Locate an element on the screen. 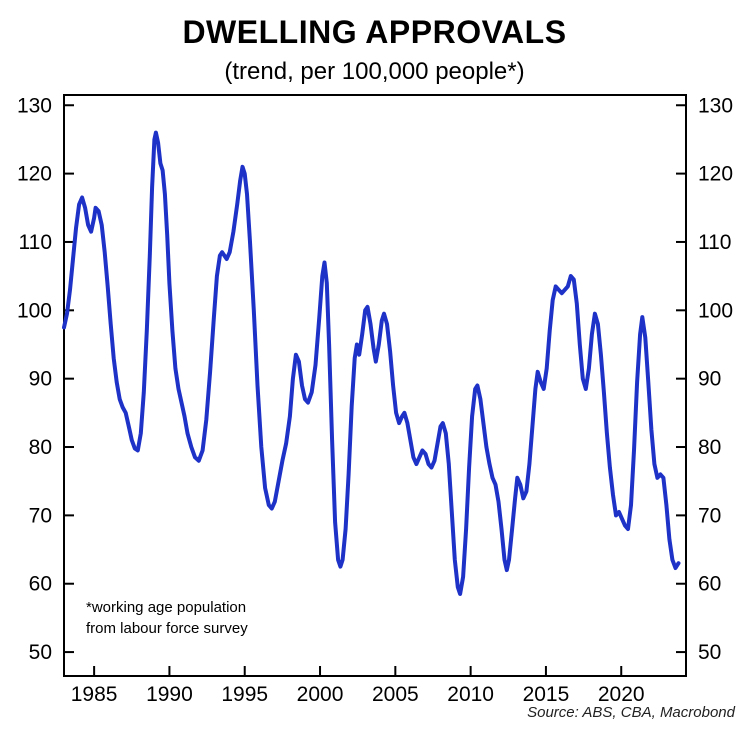 This screenshot has width=749, height=733. y-axis-label-right: 110 is located at coordinates (714, 242).